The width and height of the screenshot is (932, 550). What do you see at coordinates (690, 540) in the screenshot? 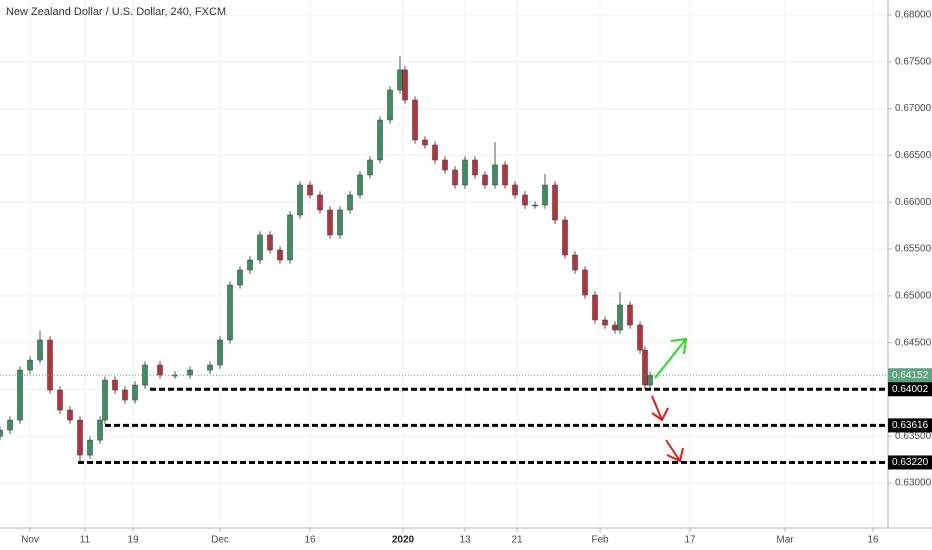
I see `x-tick-label: 17` at bounding box center [690, 540].